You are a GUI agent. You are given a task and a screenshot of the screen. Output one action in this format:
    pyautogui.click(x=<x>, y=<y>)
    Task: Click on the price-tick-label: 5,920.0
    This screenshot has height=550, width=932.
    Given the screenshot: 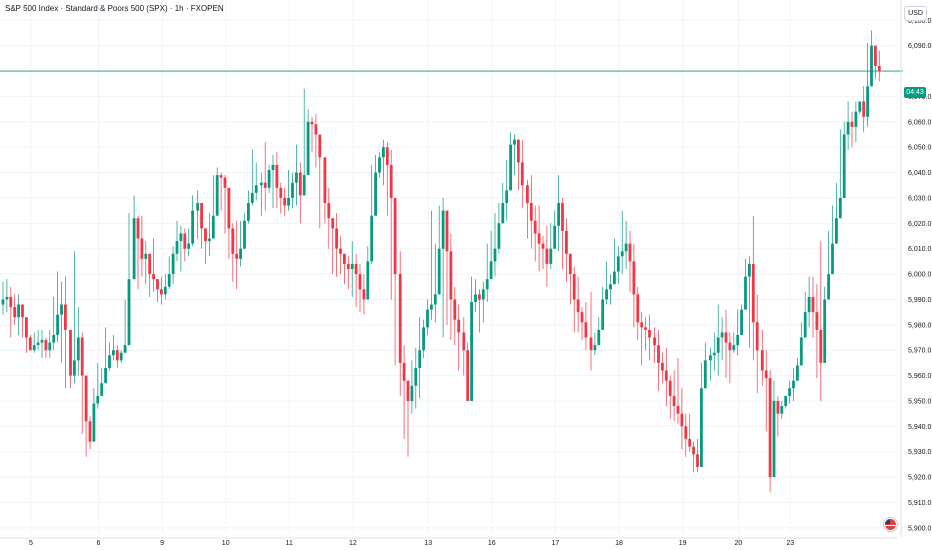 What is the action you would take?
    pyautogui.click(x=919, y=478)
    